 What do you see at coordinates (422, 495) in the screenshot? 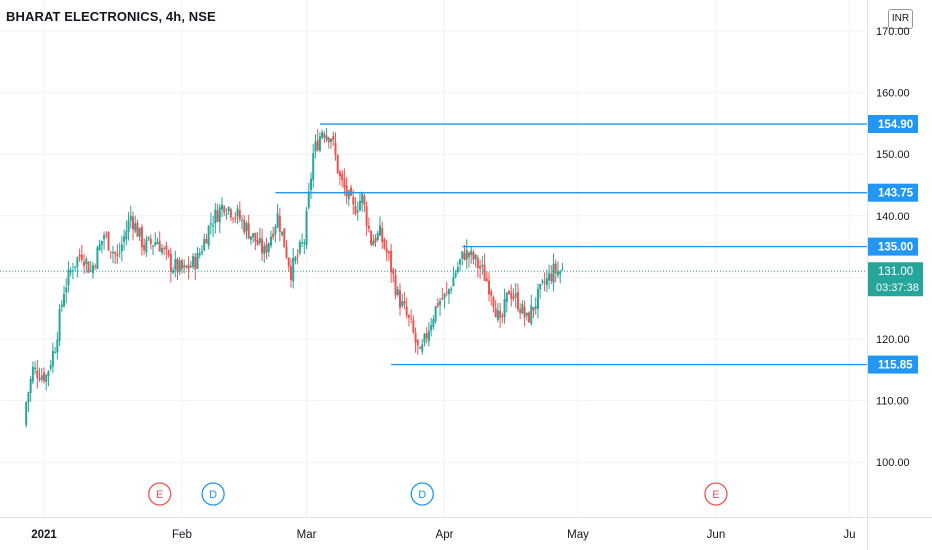
I see `event-marker-label: D` at bounding box center [422, 495].